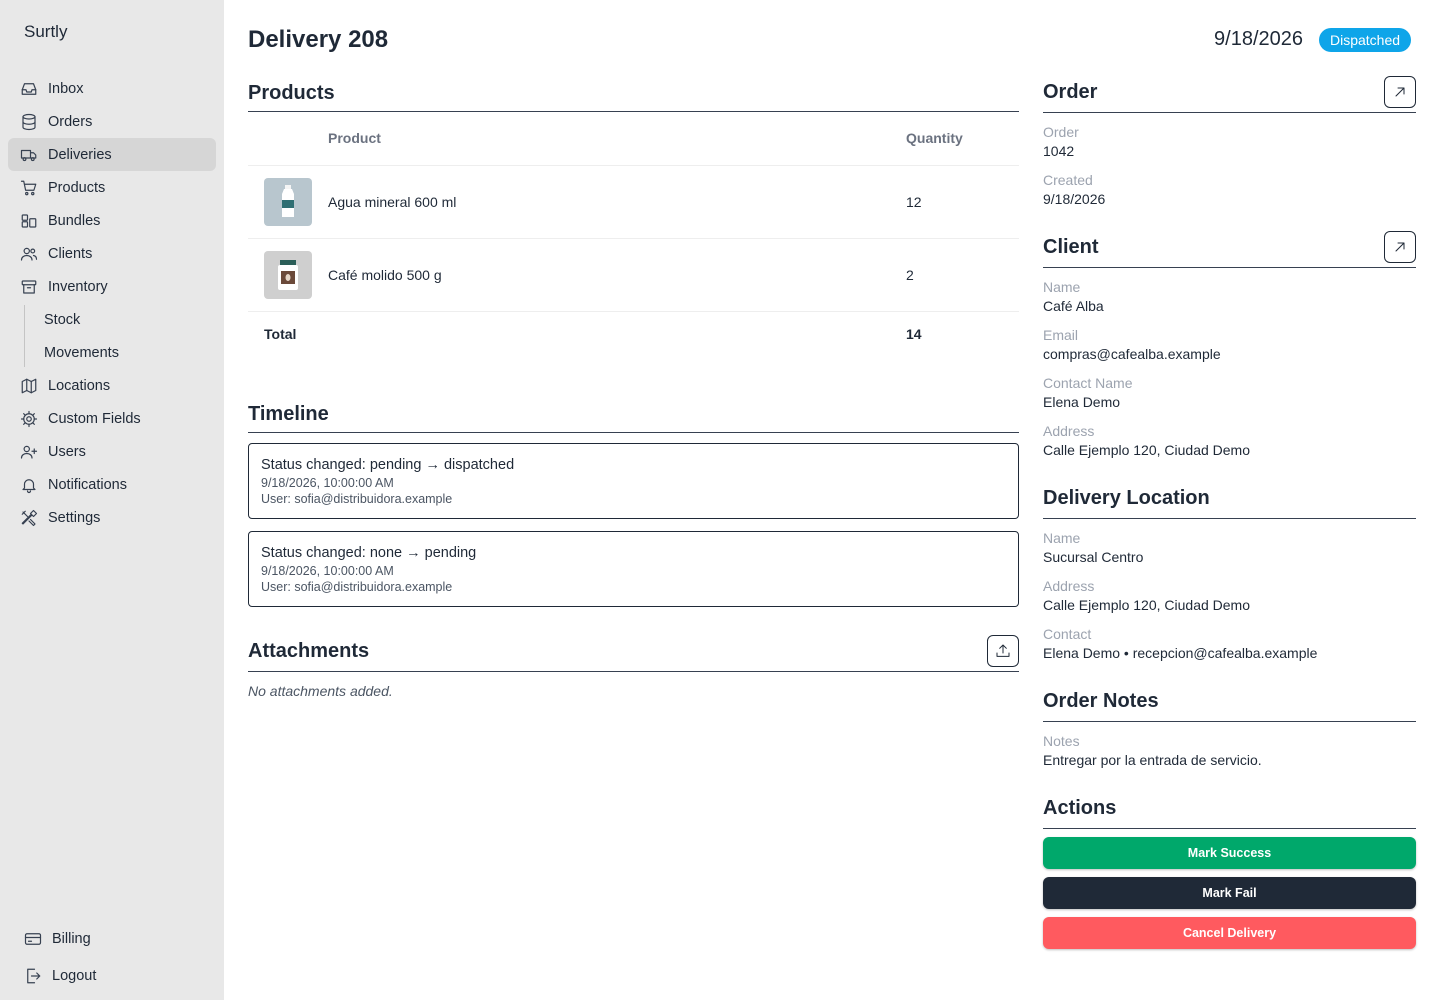  I want to click on sidebar-item-custom-fields: Custom Fields, so click(112, 418).